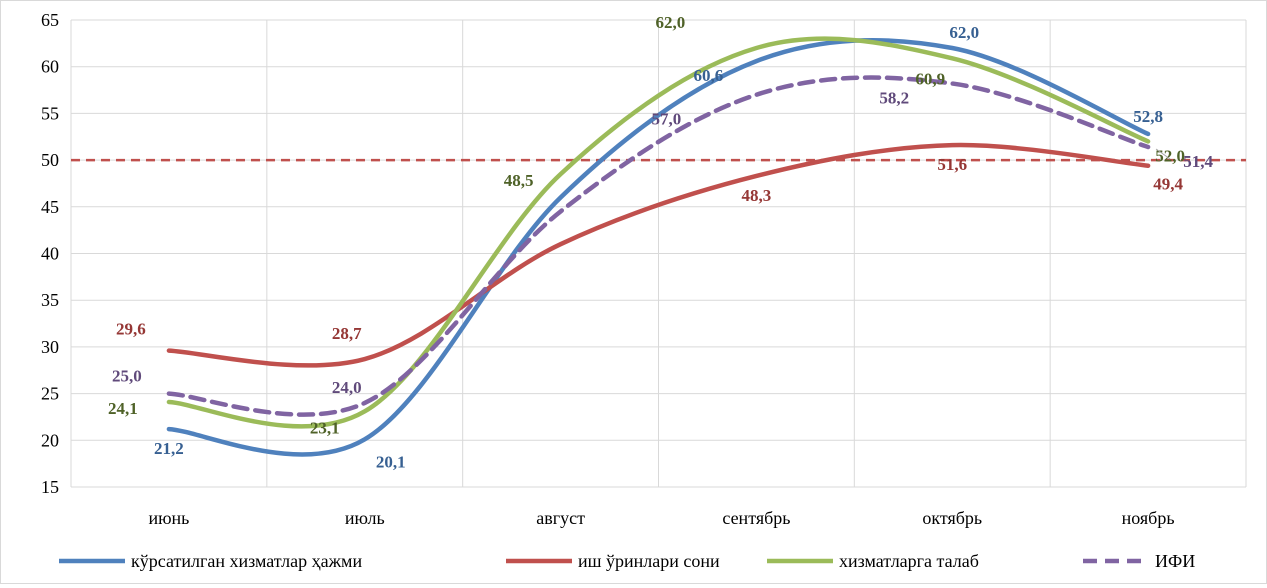  I want to click on data-label: 52,0, so click(1170, 155).